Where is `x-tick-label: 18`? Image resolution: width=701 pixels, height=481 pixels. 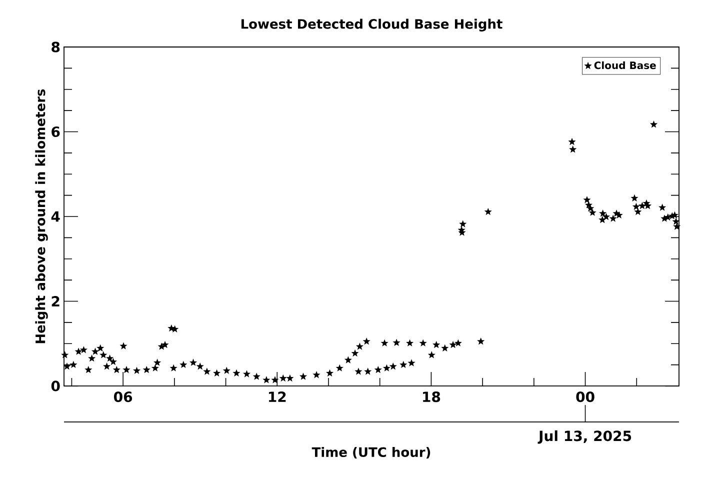 x-tick-label: 18 is located at coordinates (431, 397).